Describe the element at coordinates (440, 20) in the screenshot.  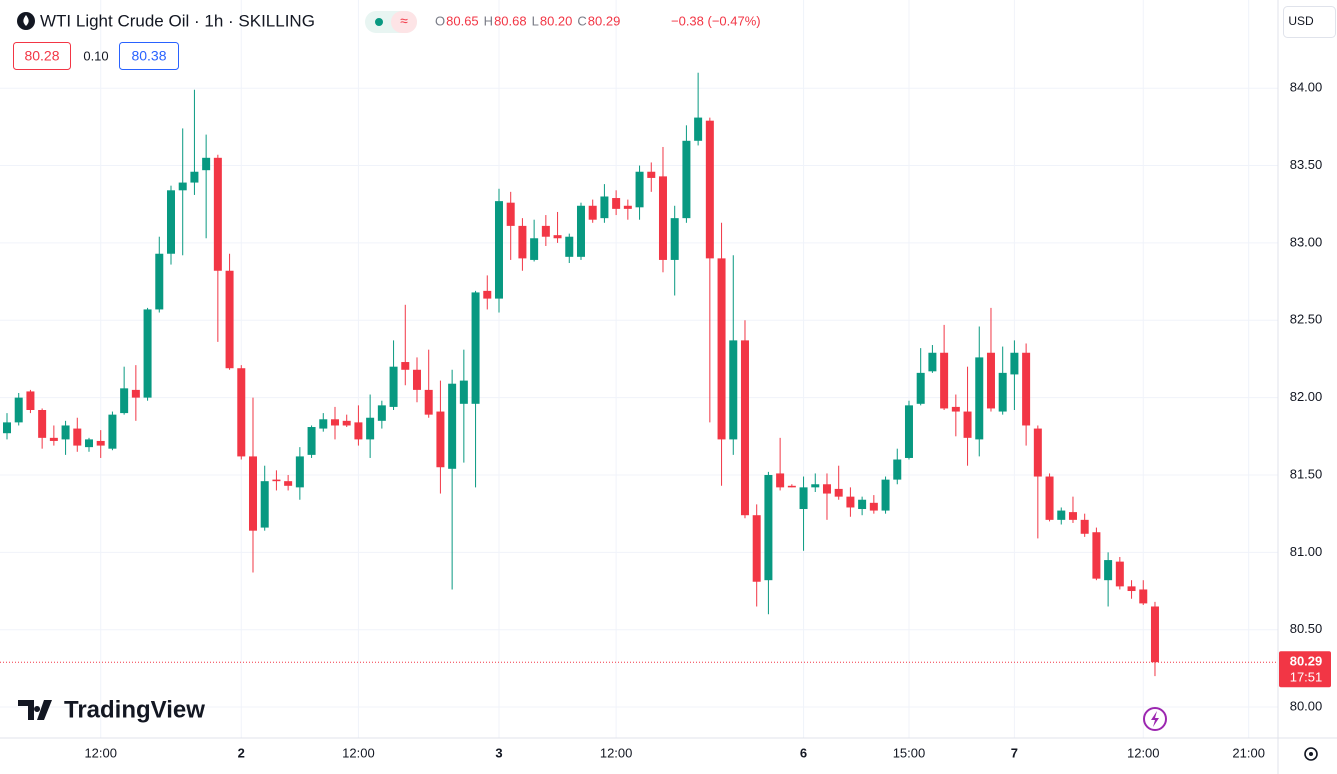
I see `ohlc-key: O` at that location.